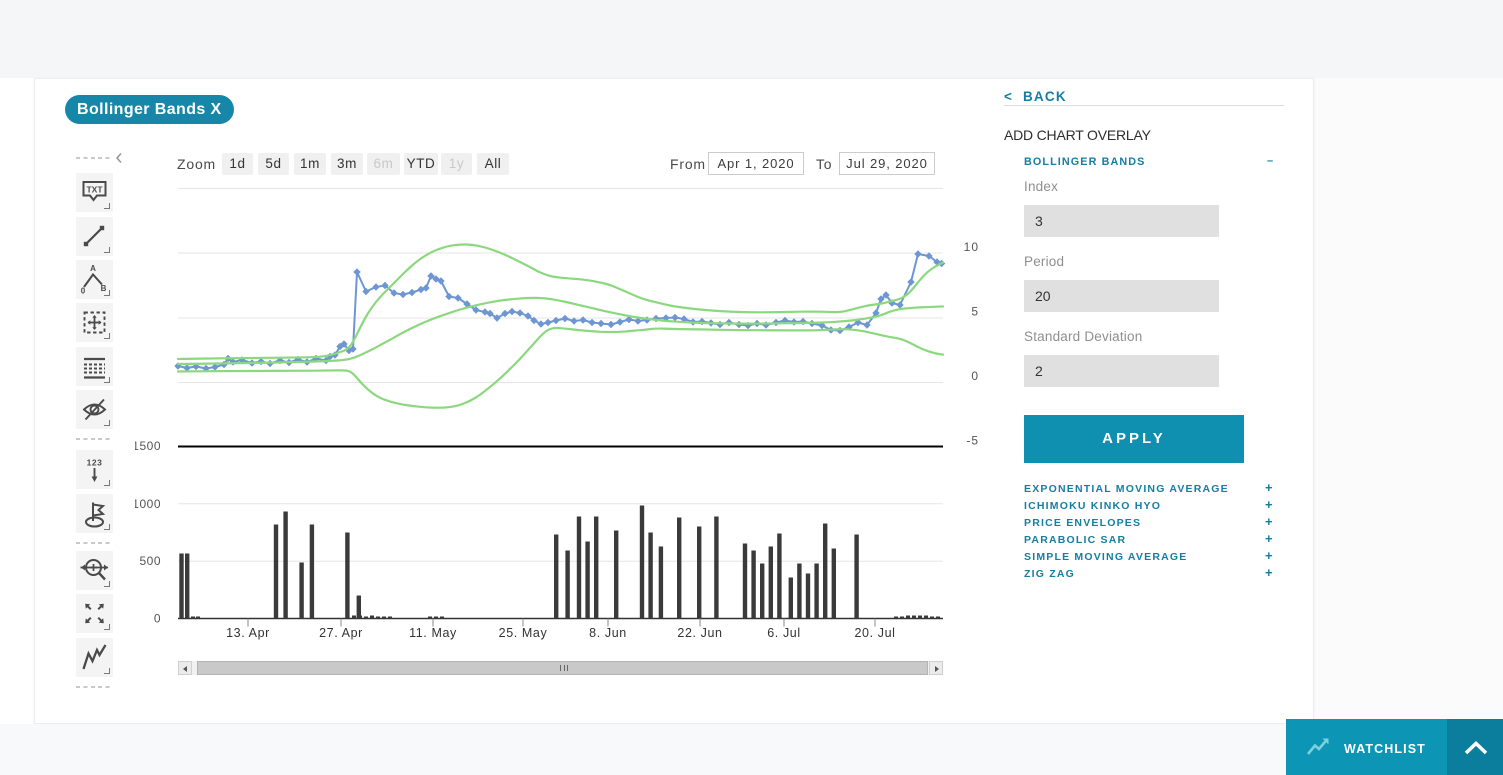 The image size is (1503, 775). I want to click on svg-text: 5, so click(975, 312).